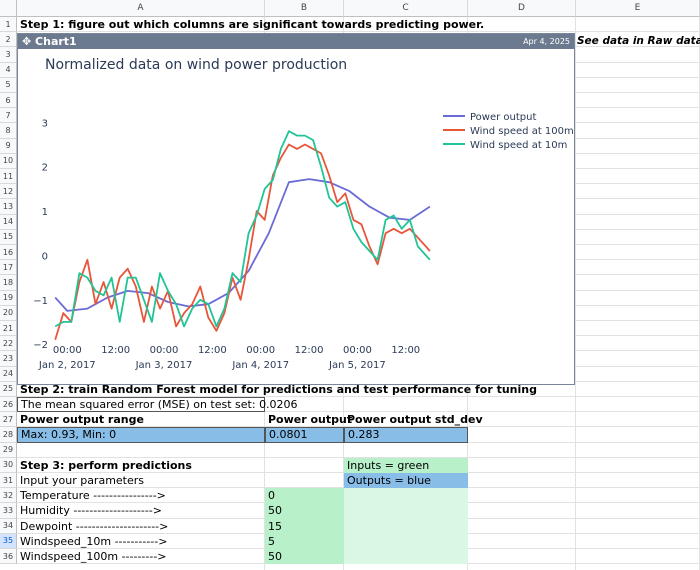 This screenshot has height=570, width=700. I want to click on row-header-28: 28, so click(8, 435).